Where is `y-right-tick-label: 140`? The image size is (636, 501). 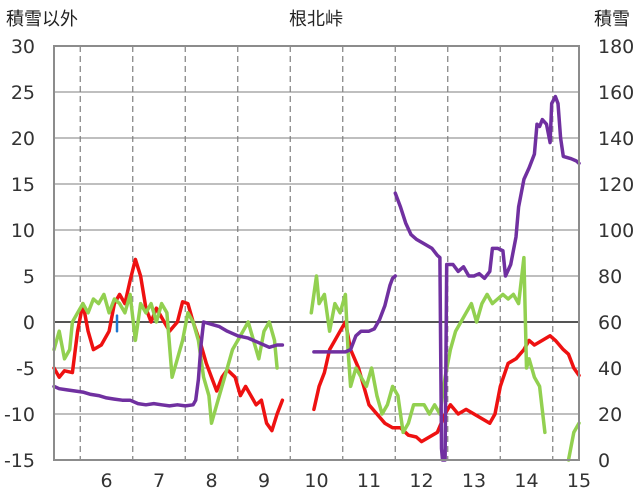
y-right-tick-label: 140 is located at coordinates (616, 139).